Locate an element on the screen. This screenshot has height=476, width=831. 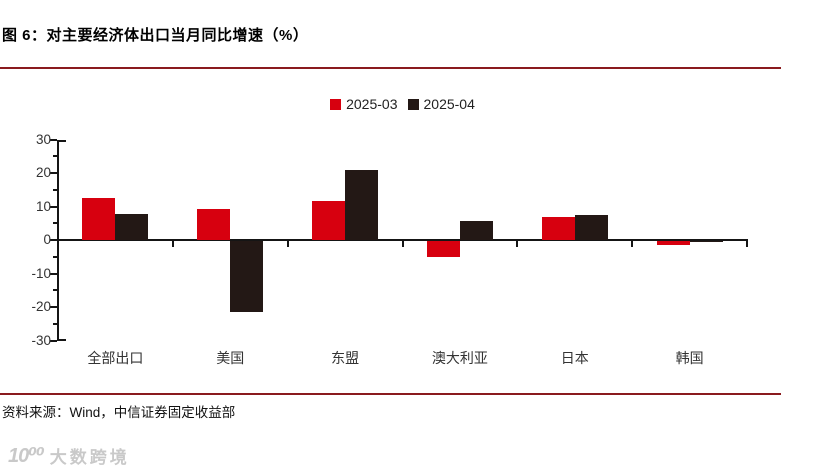
watermark: 10⁰⁰ 大数跨境 is located at coordinates (69, 455).